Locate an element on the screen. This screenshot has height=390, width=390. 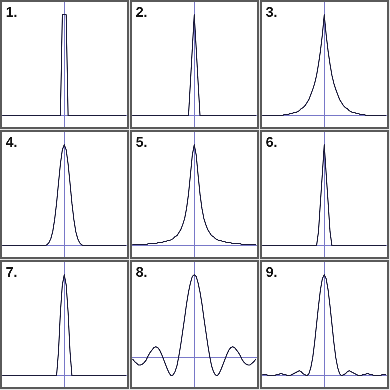
chart-title: 6. is located at coordinates (272, 142).